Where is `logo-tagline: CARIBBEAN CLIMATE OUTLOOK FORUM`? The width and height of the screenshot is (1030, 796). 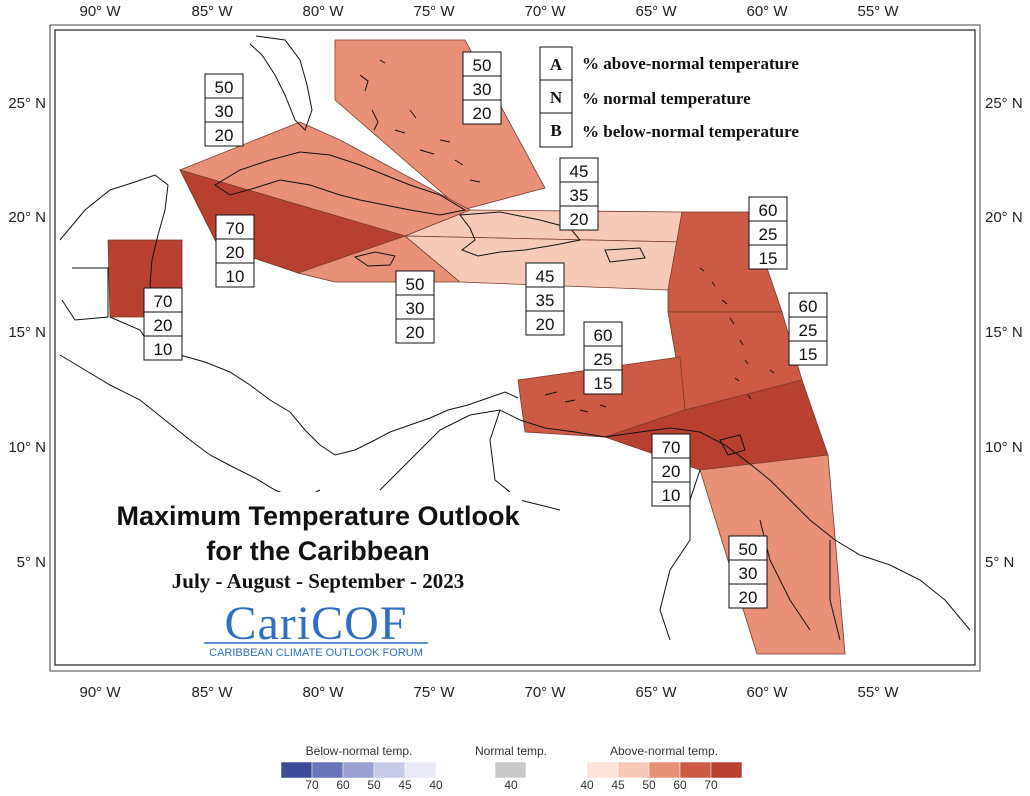
logo-tagline: CARIBBEAN CLIMATE OUTLOOK FORUM is located at coordinates (316, 653).